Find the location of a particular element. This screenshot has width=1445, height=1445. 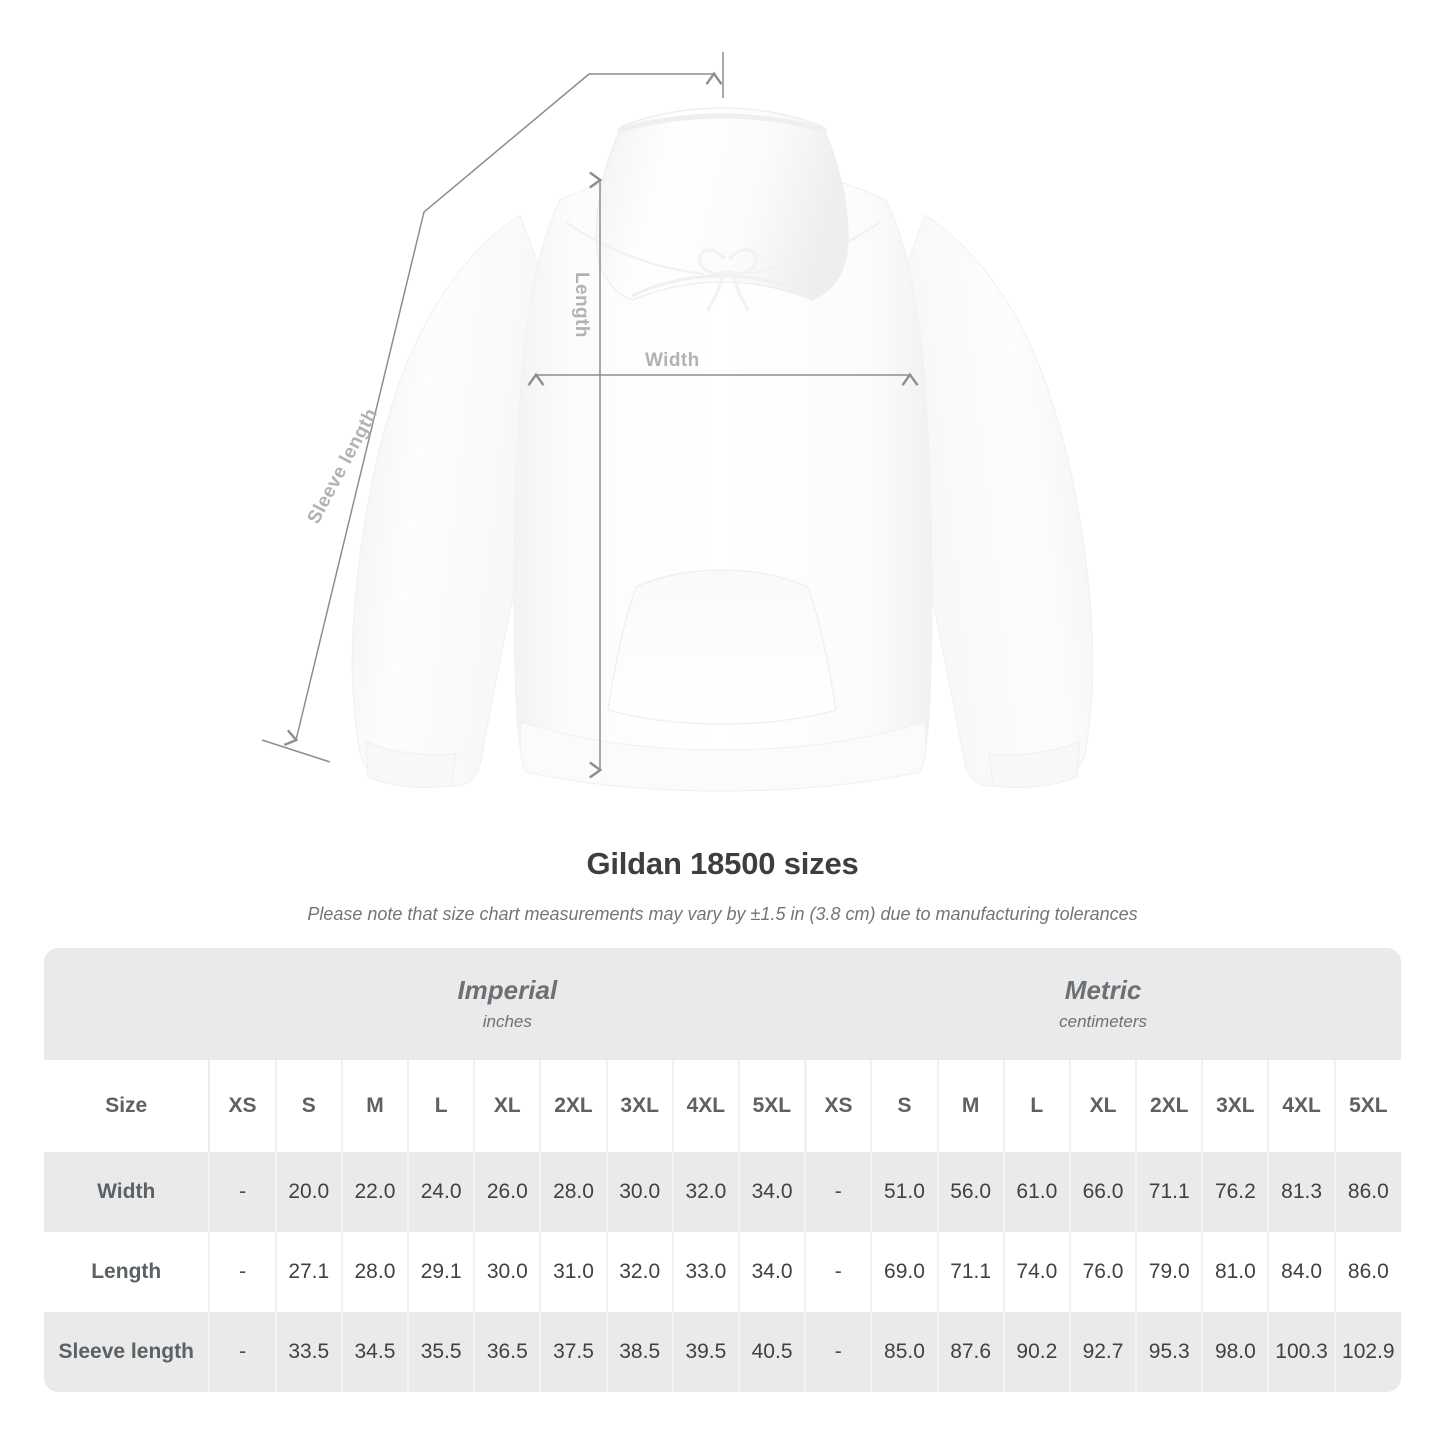

cell-width-metric-s: 51.0 is located at coordinates (905, 1192).